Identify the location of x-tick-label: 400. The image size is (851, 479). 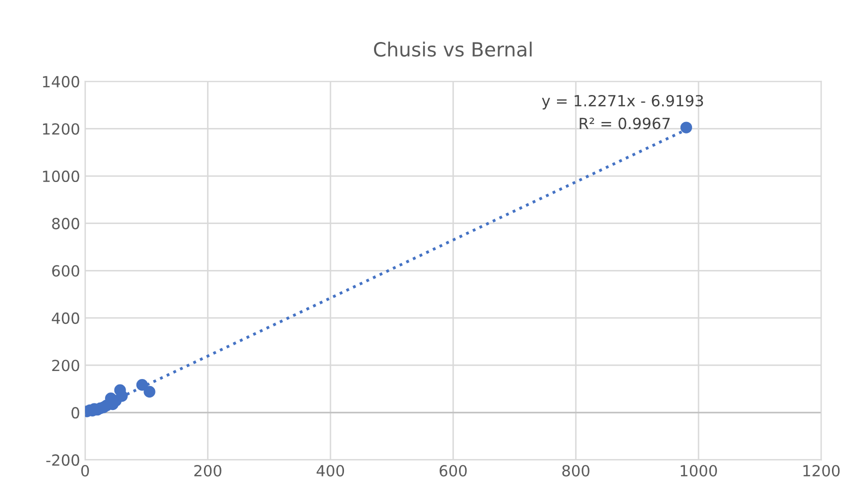
(330, 470).